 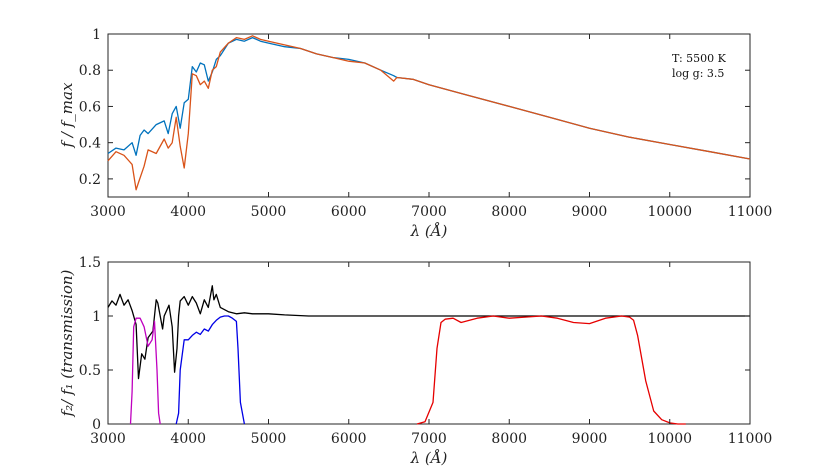 What do you see at coordinates (509, 439) in the screenshot?
I see `transmission-x-tick-label: 8000` at bounding box center [509, 439].